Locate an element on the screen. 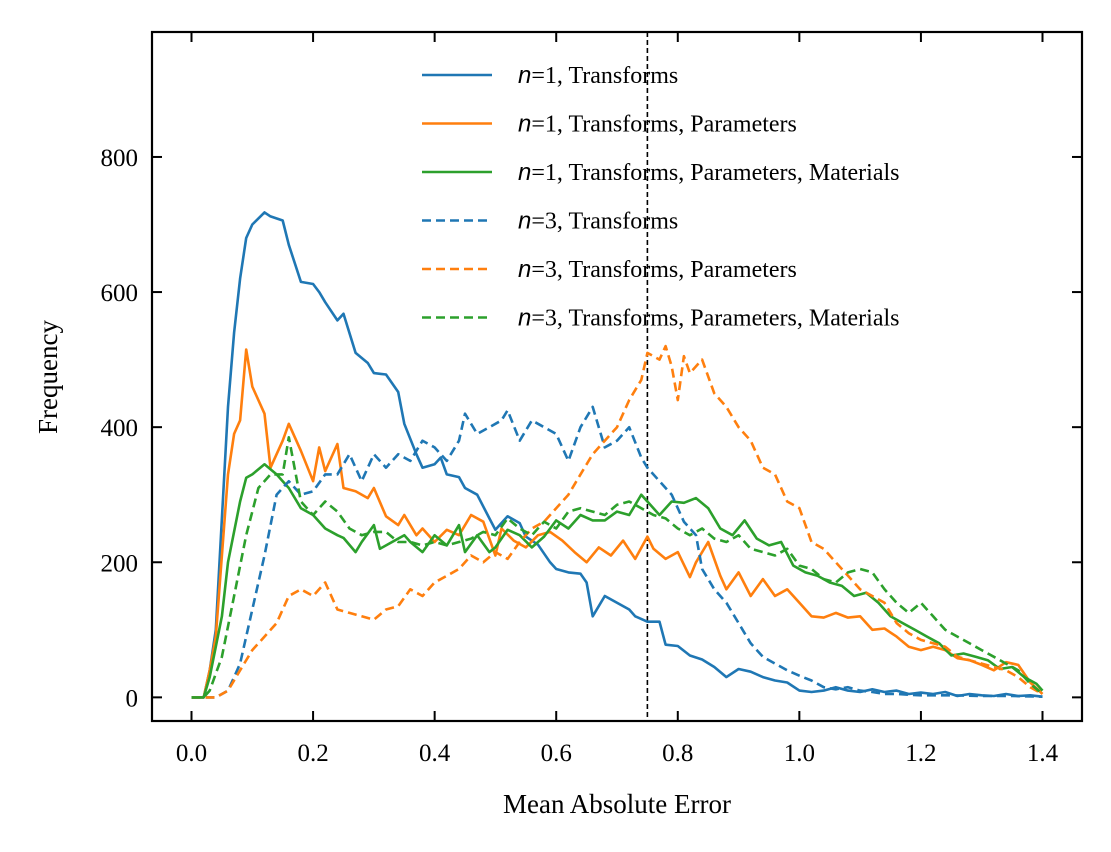  x-tick-label: 0.0 is located at coordinates (191, 753).